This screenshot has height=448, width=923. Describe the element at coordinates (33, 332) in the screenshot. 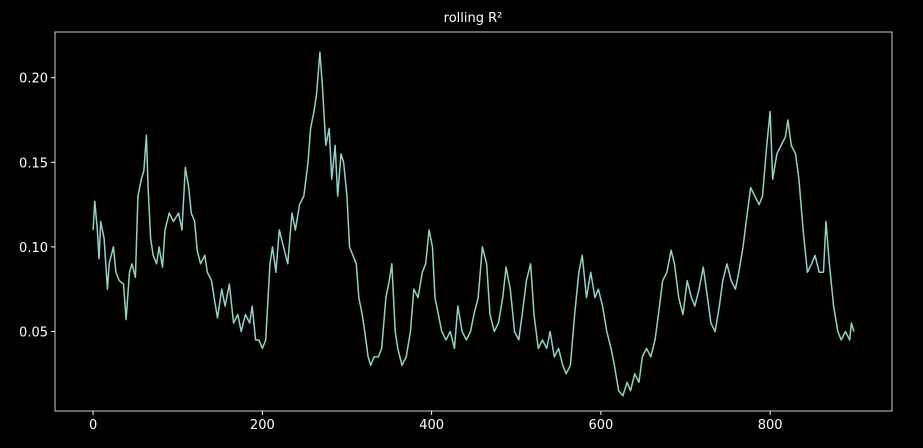

I see `y-tick-label: 0.05` at that location.